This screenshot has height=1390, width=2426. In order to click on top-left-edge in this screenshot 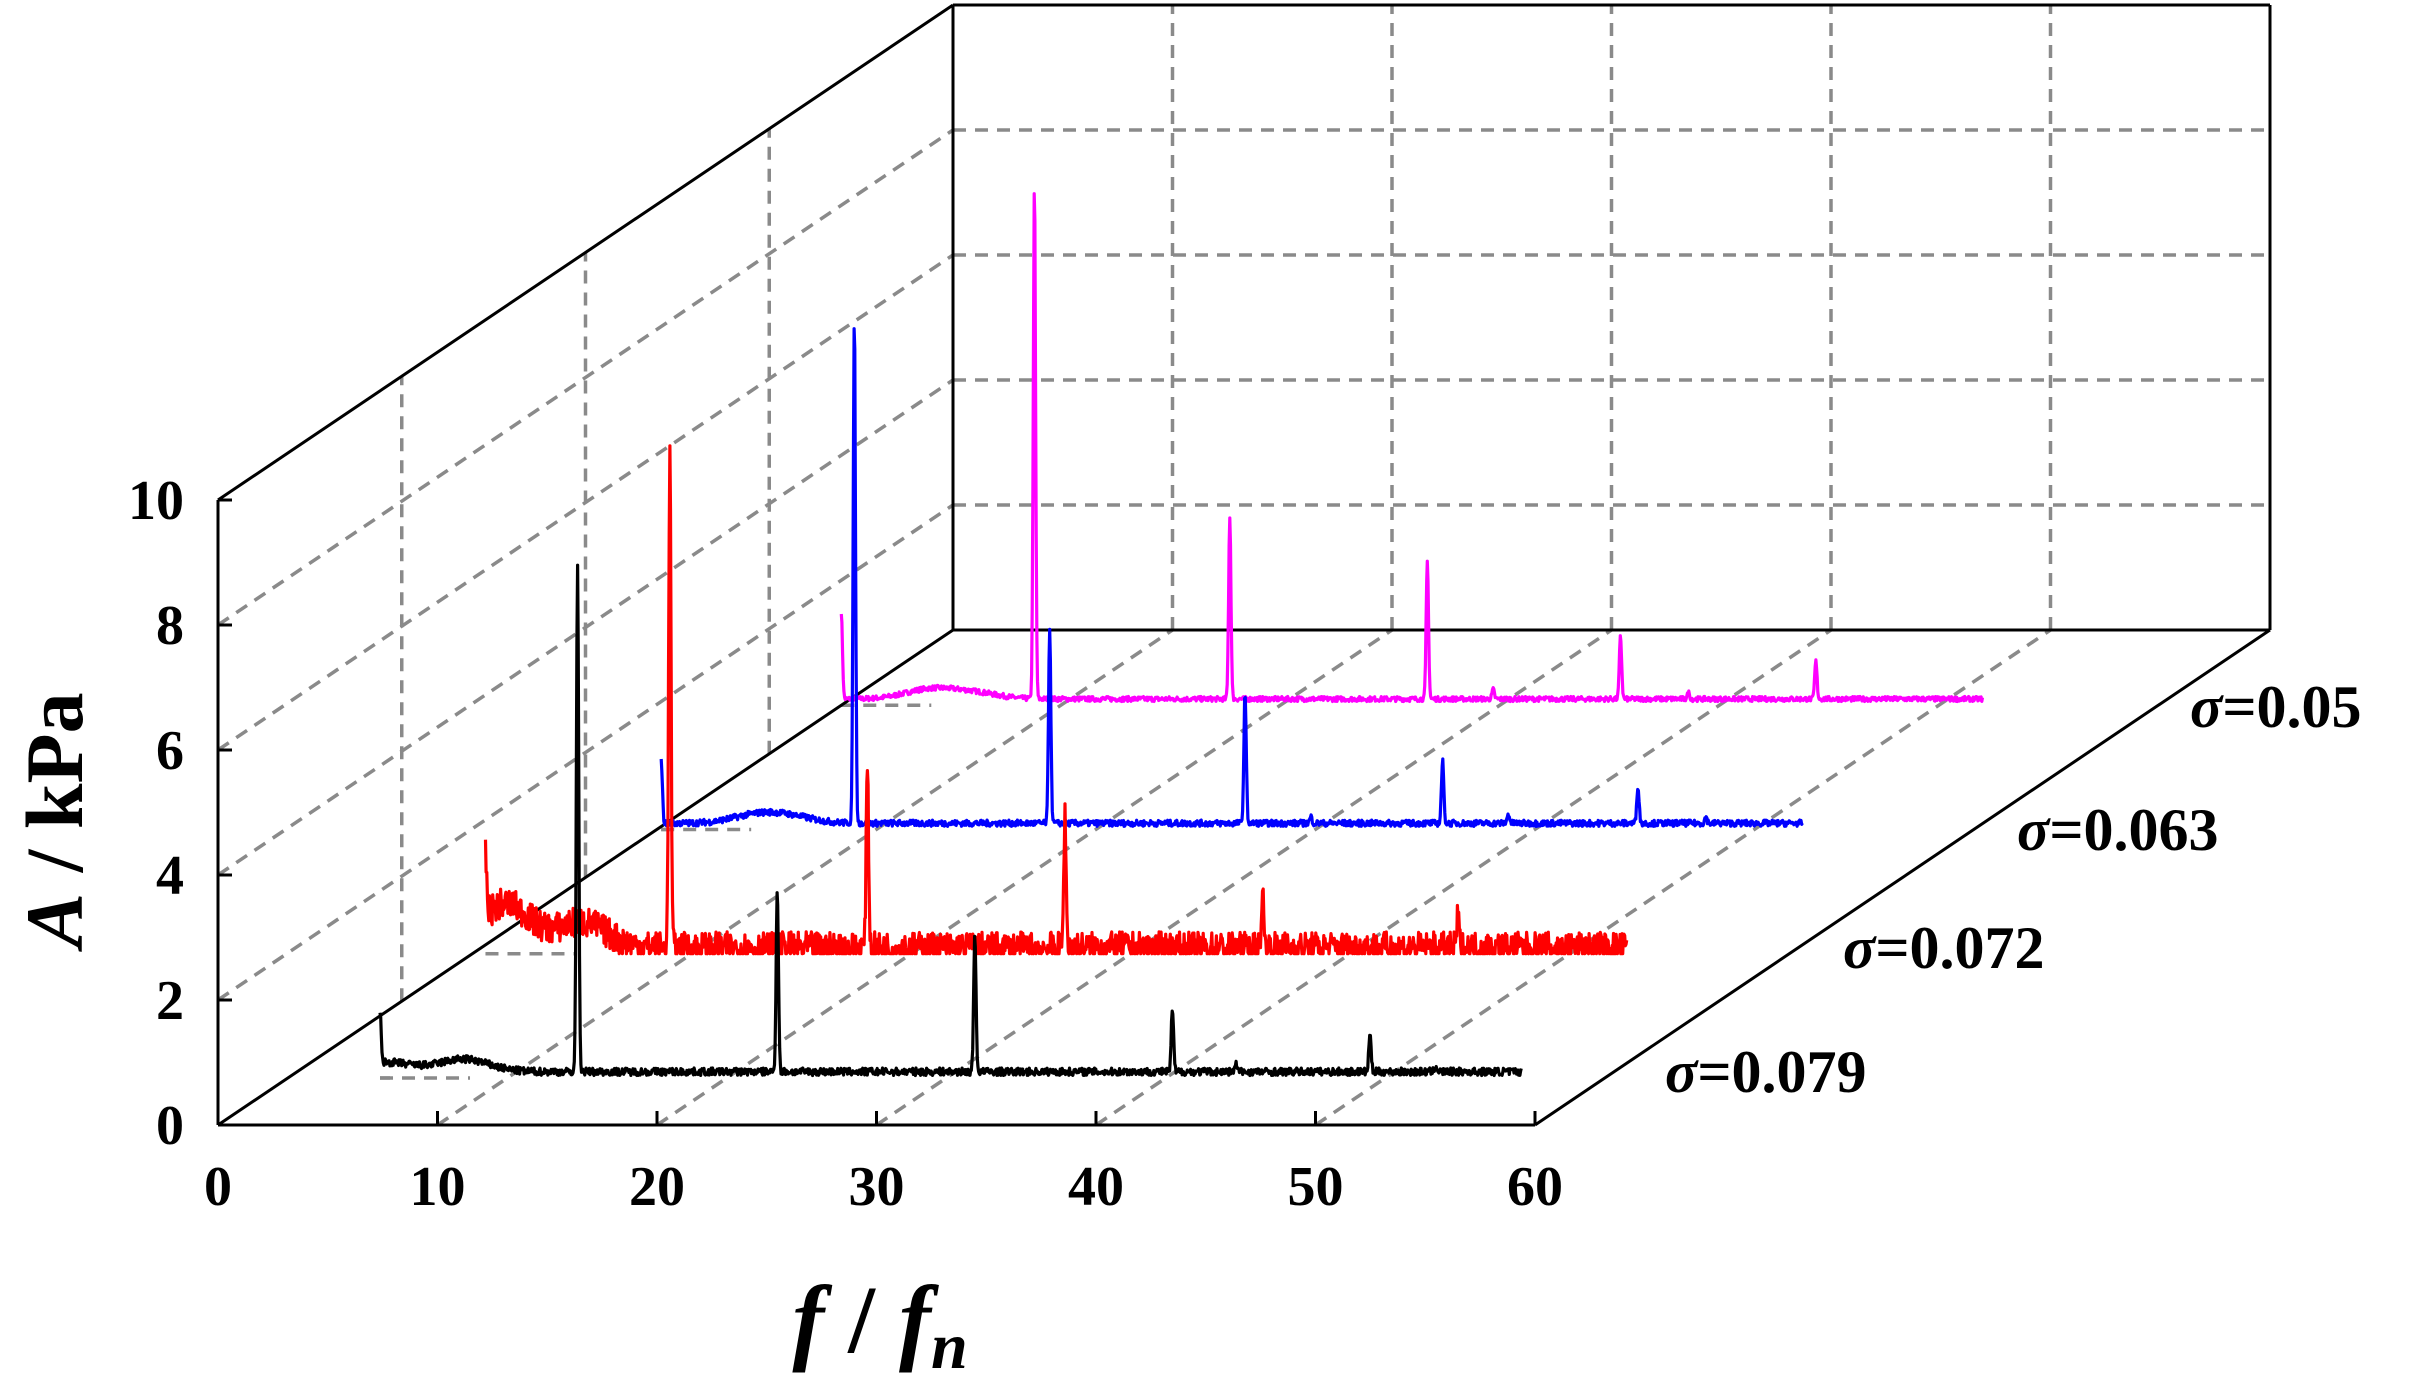, I will do `click(585, 252)`.